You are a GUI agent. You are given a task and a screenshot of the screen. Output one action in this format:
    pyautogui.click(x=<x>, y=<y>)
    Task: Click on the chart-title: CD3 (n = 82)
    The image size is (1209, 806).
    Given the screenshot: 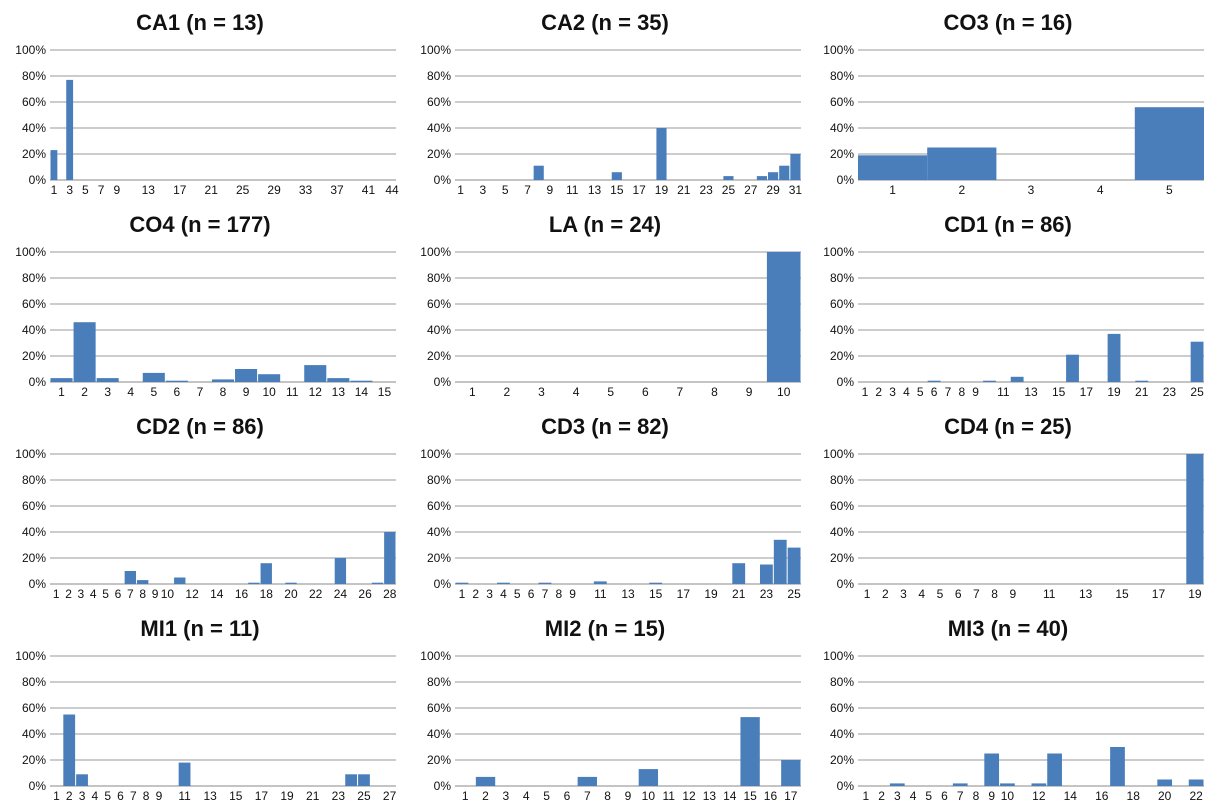 What is the action you would take?
    pyautogui.click(x=605, y=427)
    